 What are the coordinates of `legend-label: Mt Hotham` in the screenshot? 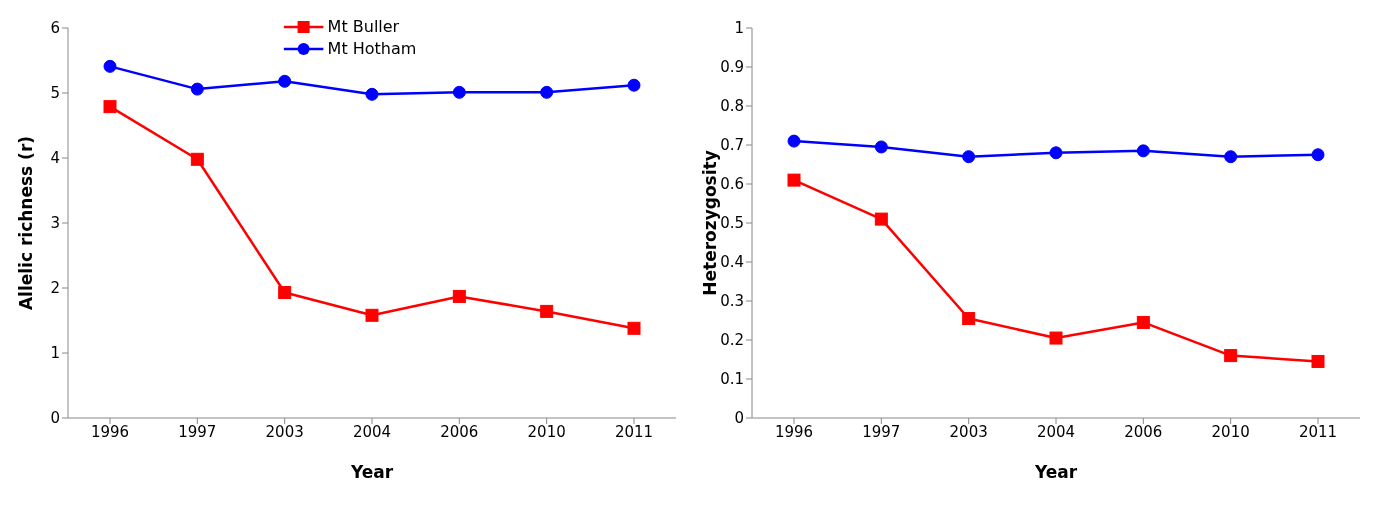 It's located at (372, 49).